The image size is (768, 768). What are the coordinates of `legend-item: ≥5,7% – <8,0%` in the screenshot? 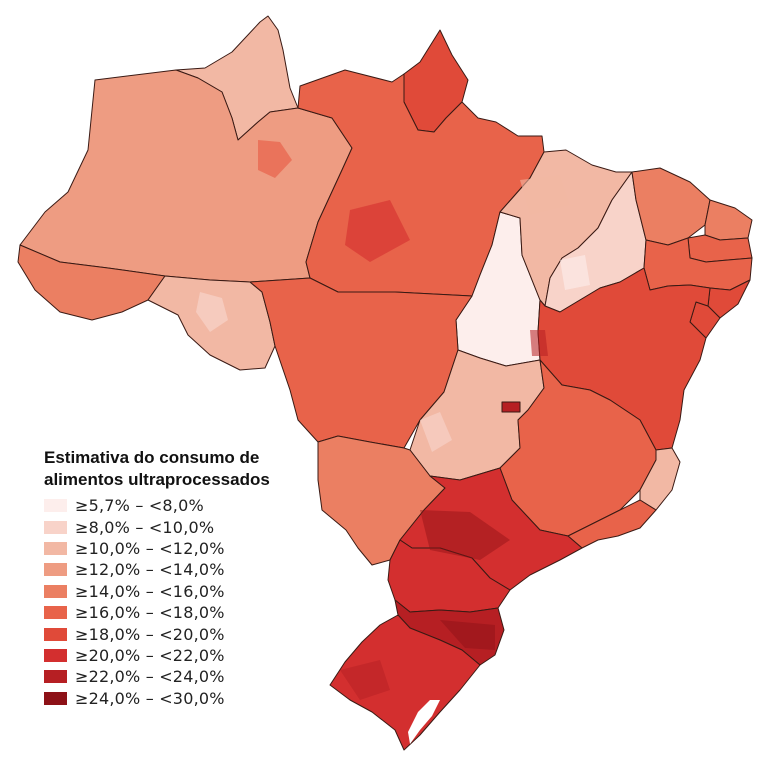 It's located at (179, 505).